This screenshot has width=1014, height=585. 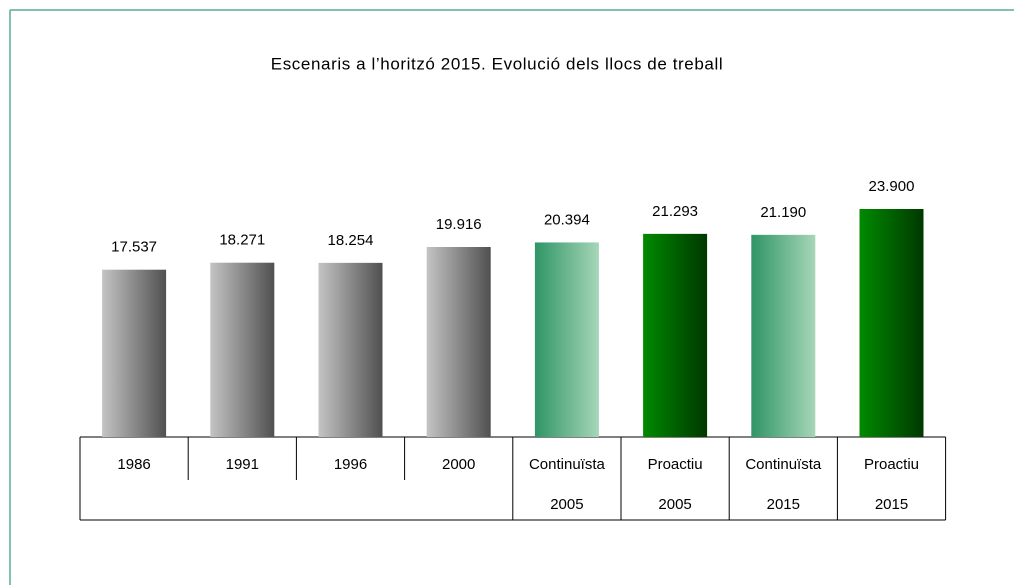 I want to click on value-label: 17.537, so click(x=134, y=247).